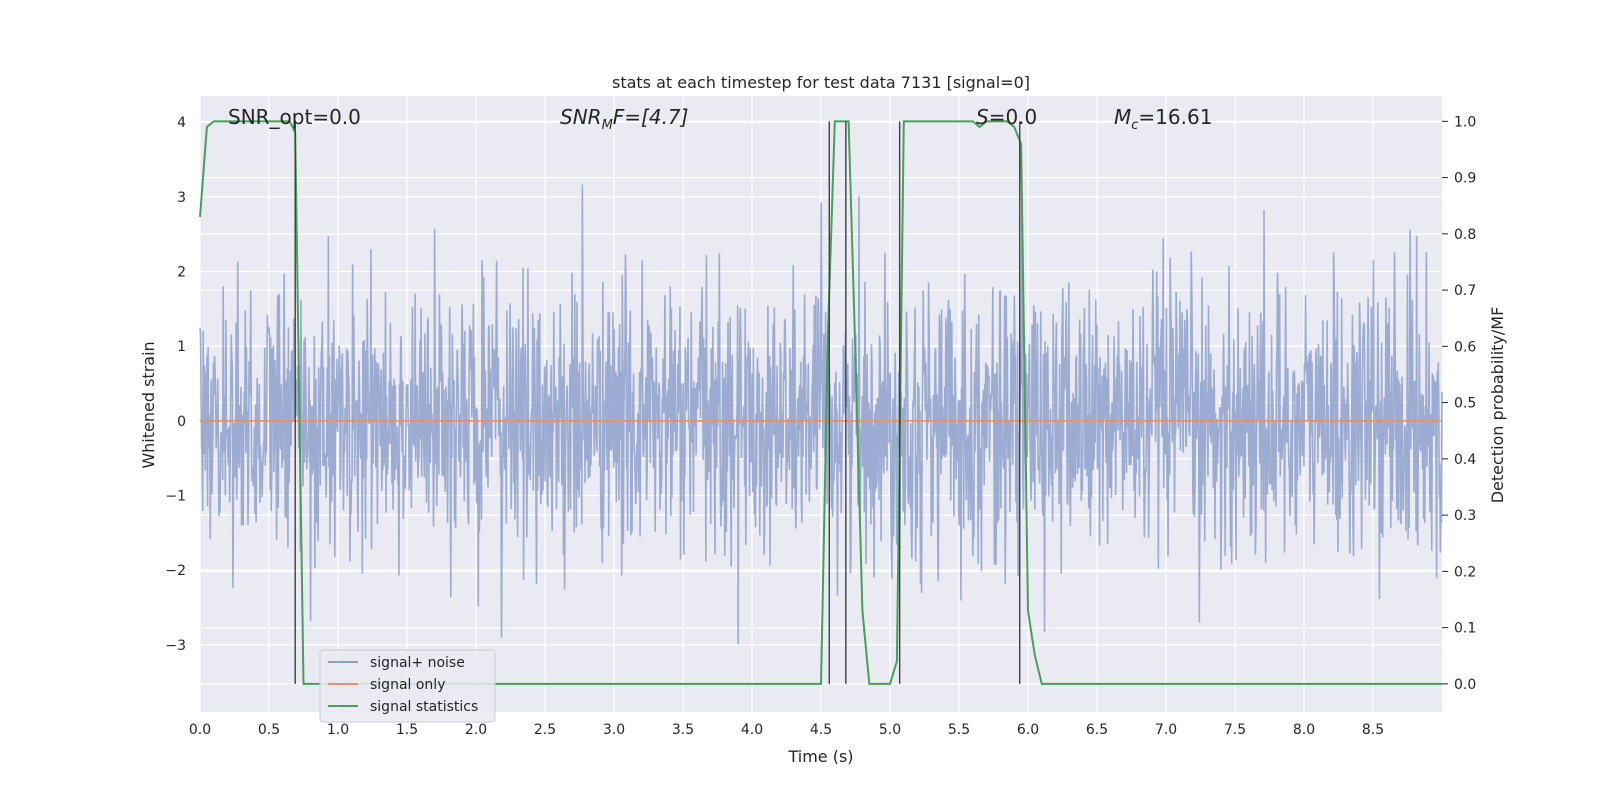 Image resolution: width=1600 pixels, height=800 pixels. I want to click on y-right-tick-labels: 0.0 0.1 0.2 0.3 0.4 0.5 0.6 0.7 0.8 0.9 1.0, so click(1459, 403).